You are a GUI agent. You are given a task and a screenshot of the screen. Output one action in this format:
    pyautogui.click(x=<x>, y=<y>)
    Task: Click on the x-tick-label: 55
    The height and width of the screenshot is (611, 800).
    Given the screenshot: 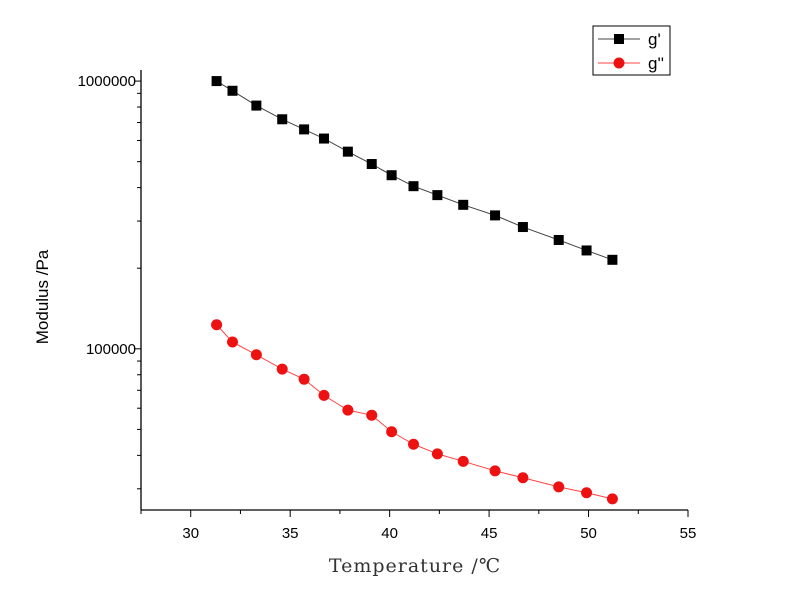 What is the action you would take?
    pyautogui.click(x=688, y=533)
    